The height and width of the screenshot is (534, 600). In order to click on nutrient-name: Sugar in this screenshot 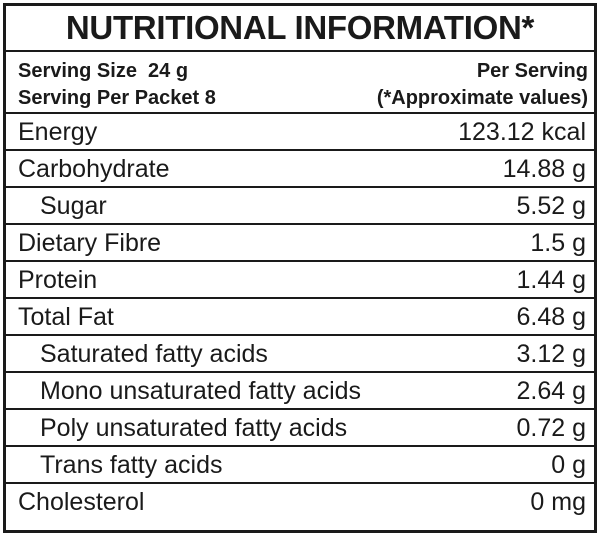, I will do `click(73, 206)`.